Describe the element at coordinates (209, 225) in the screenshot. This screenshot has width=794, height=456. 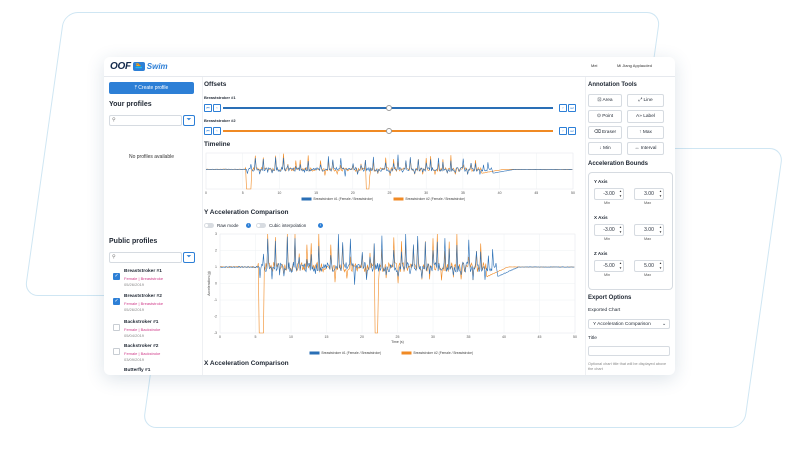
I see `raw-mode-toggle` at that location.